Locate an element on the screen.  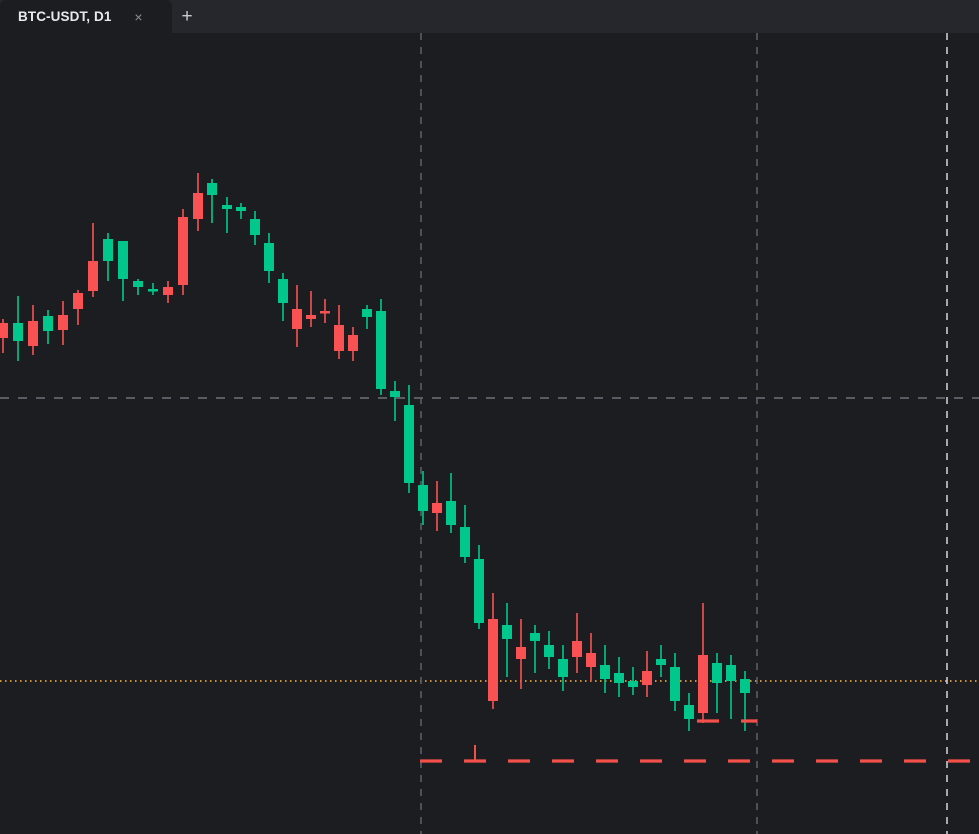
close-icon: × is located at coordinates (138, 16).